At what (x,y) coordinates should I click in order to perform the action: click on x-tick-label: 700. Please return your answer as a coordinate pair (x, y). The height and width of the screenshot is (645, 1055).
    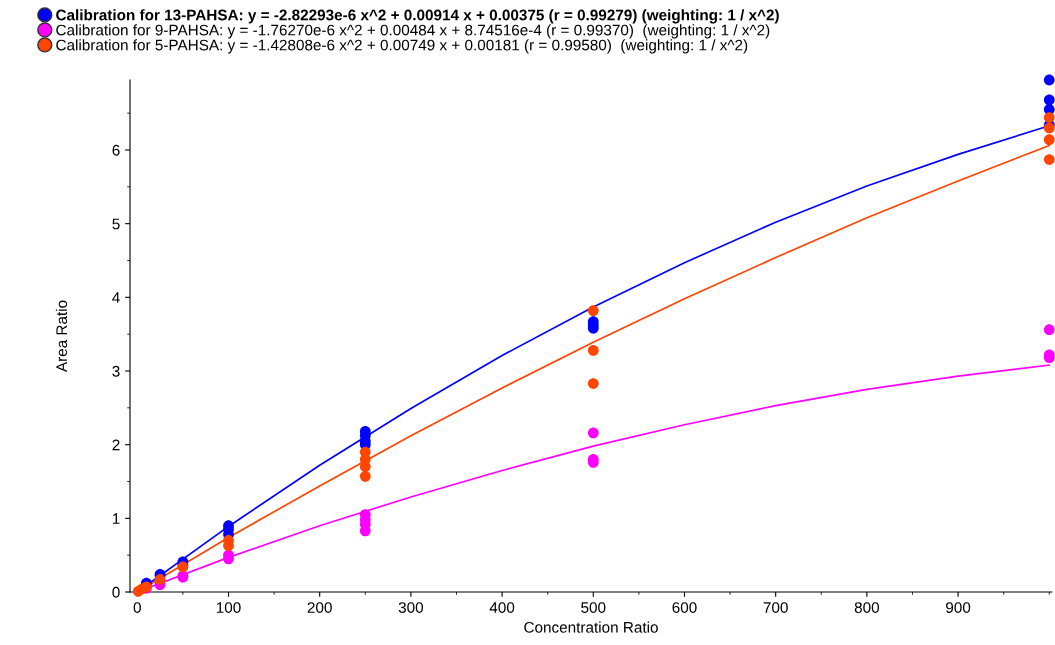
    Looking at the image, I should click on (775, 607).